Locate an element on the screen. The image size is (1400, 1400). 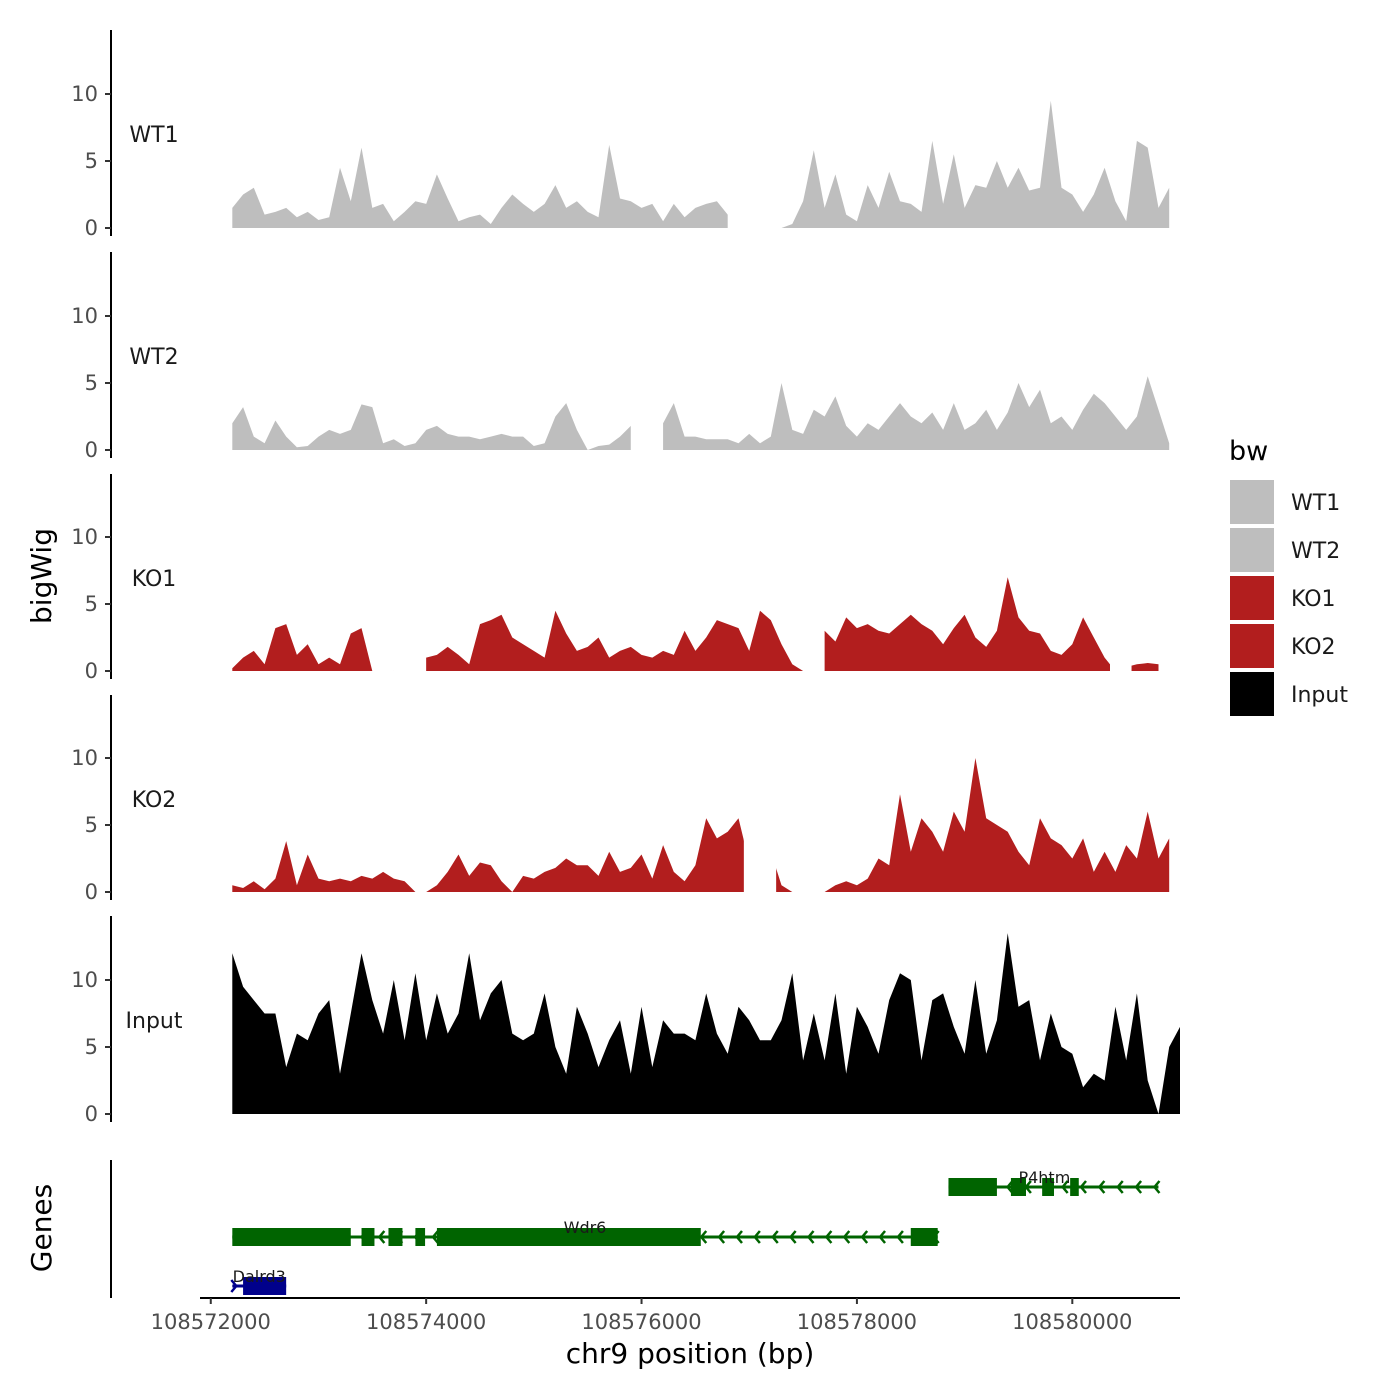
legend-label-wt1: WT1 is located at coordinates (1315, 503).